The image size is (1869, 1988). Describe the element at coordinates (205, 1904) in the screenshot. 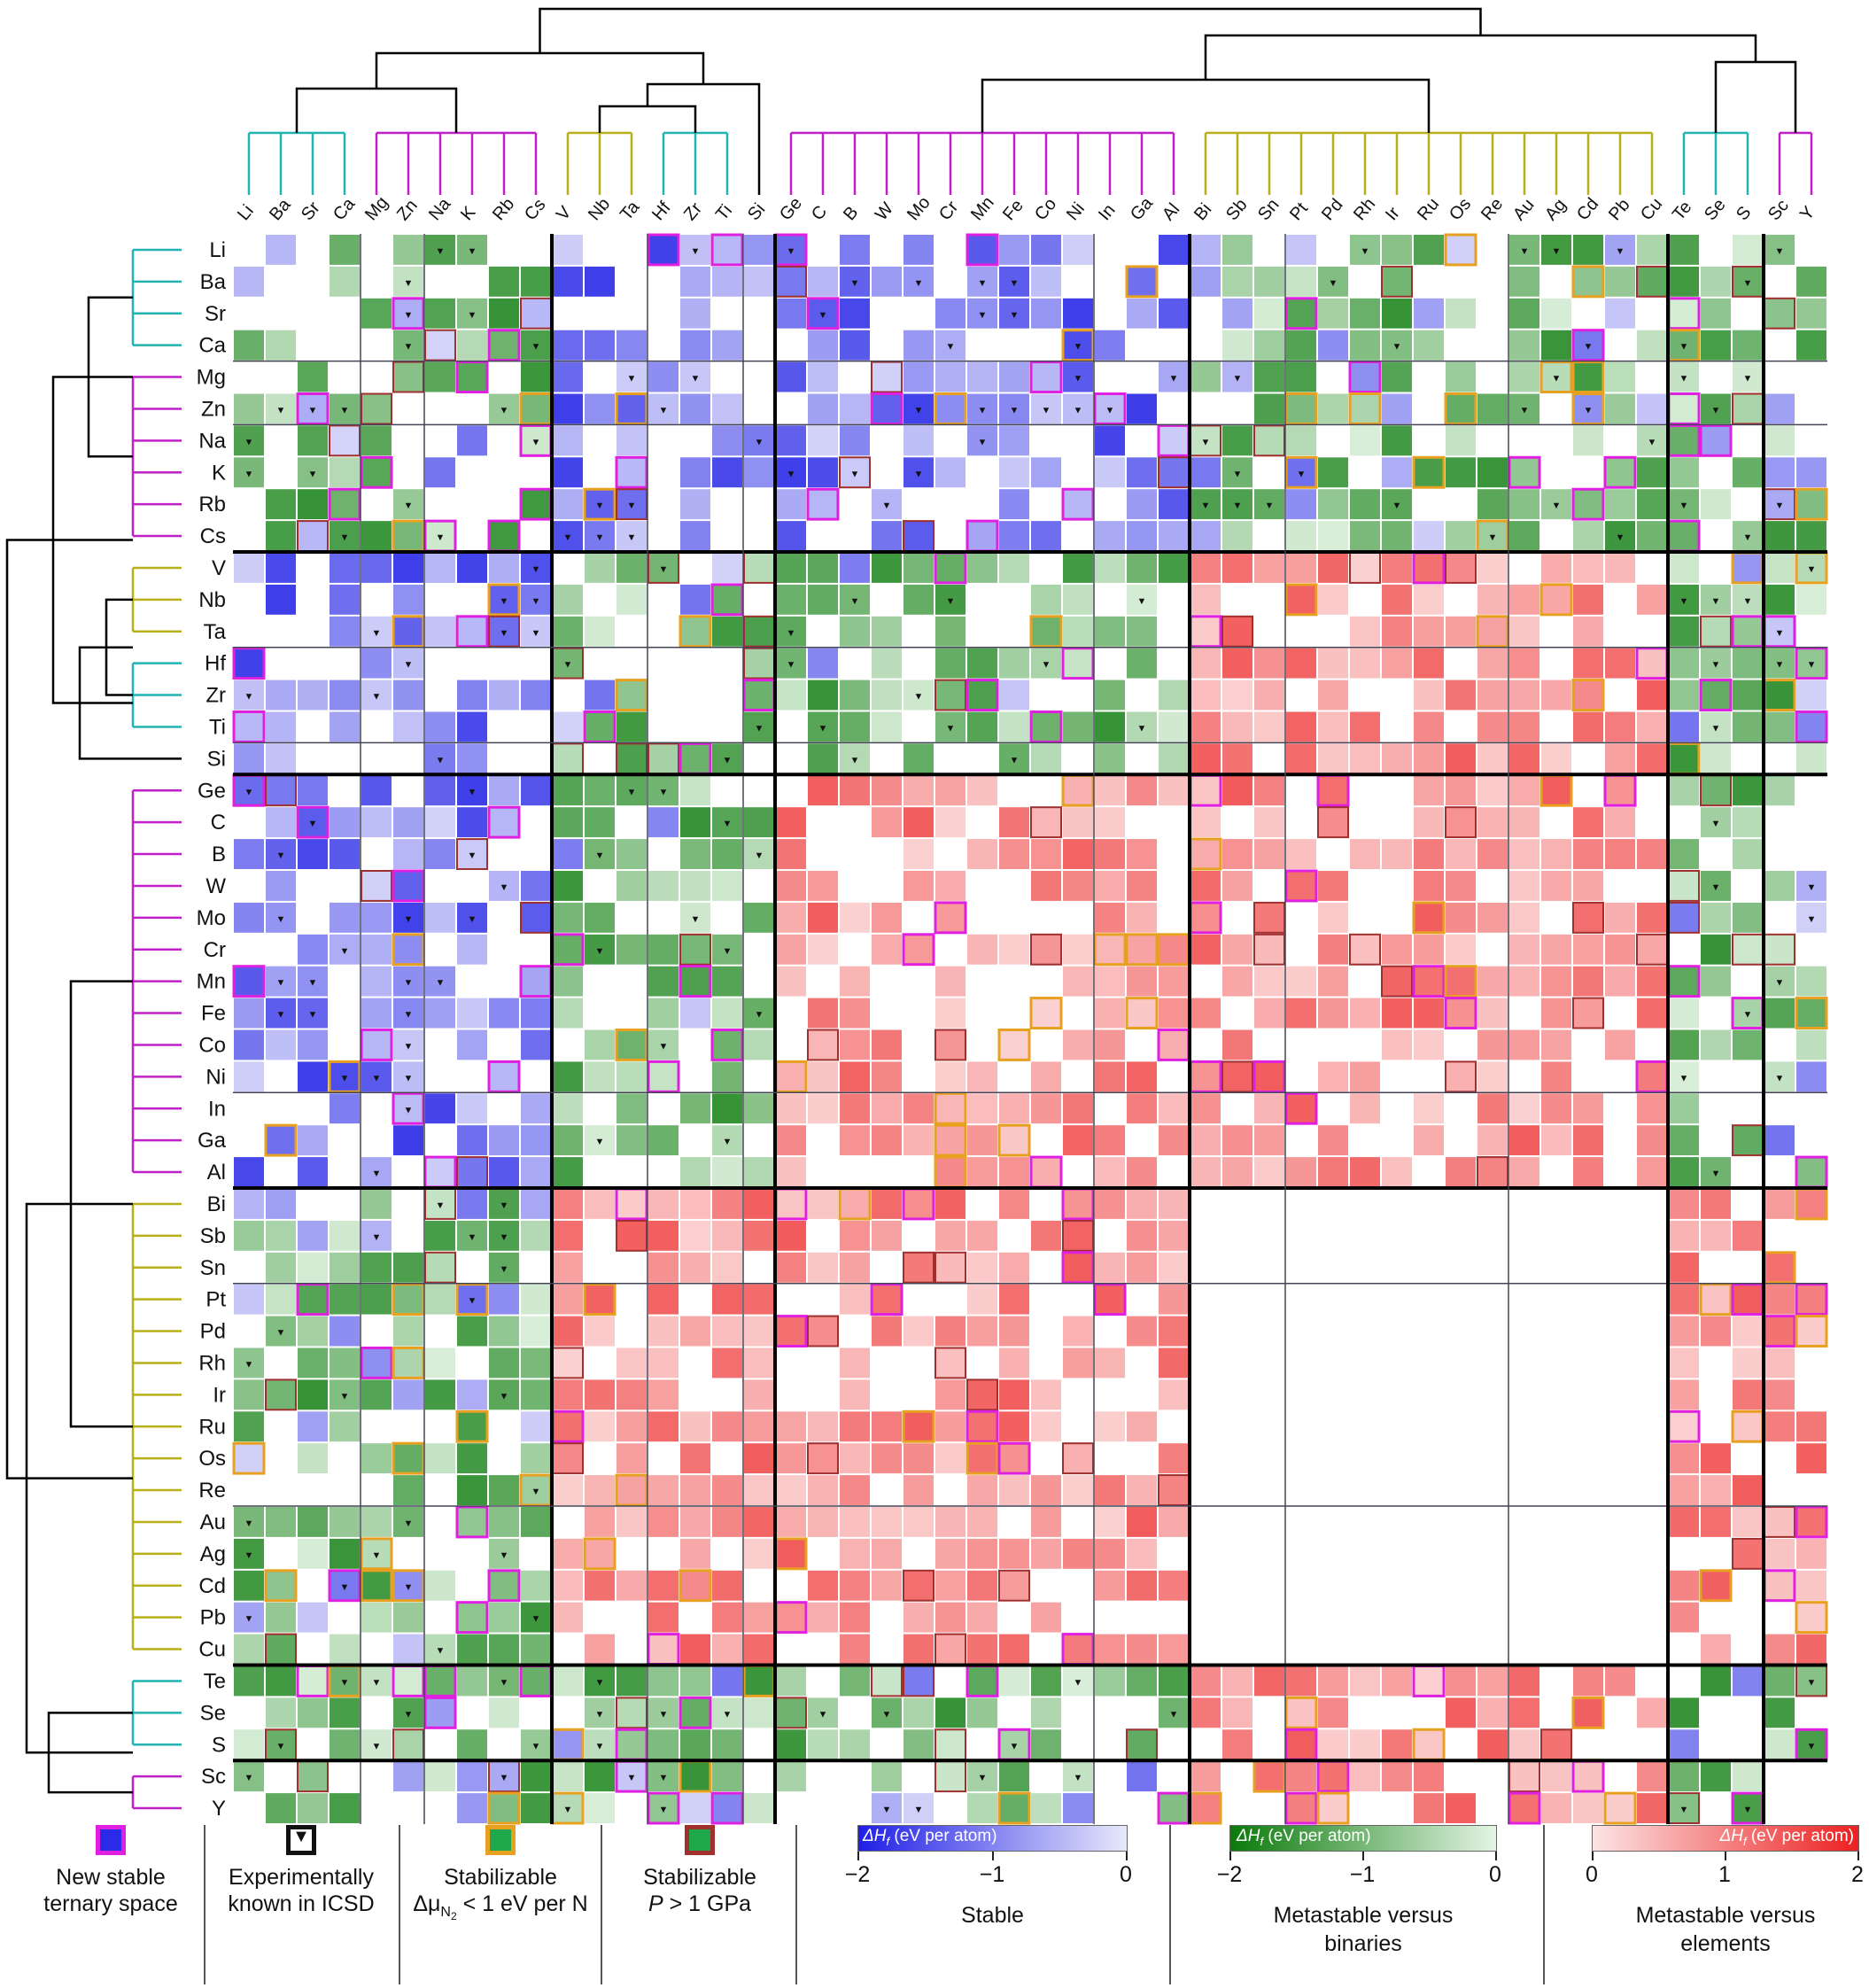

I see `legend-separator` at that location.